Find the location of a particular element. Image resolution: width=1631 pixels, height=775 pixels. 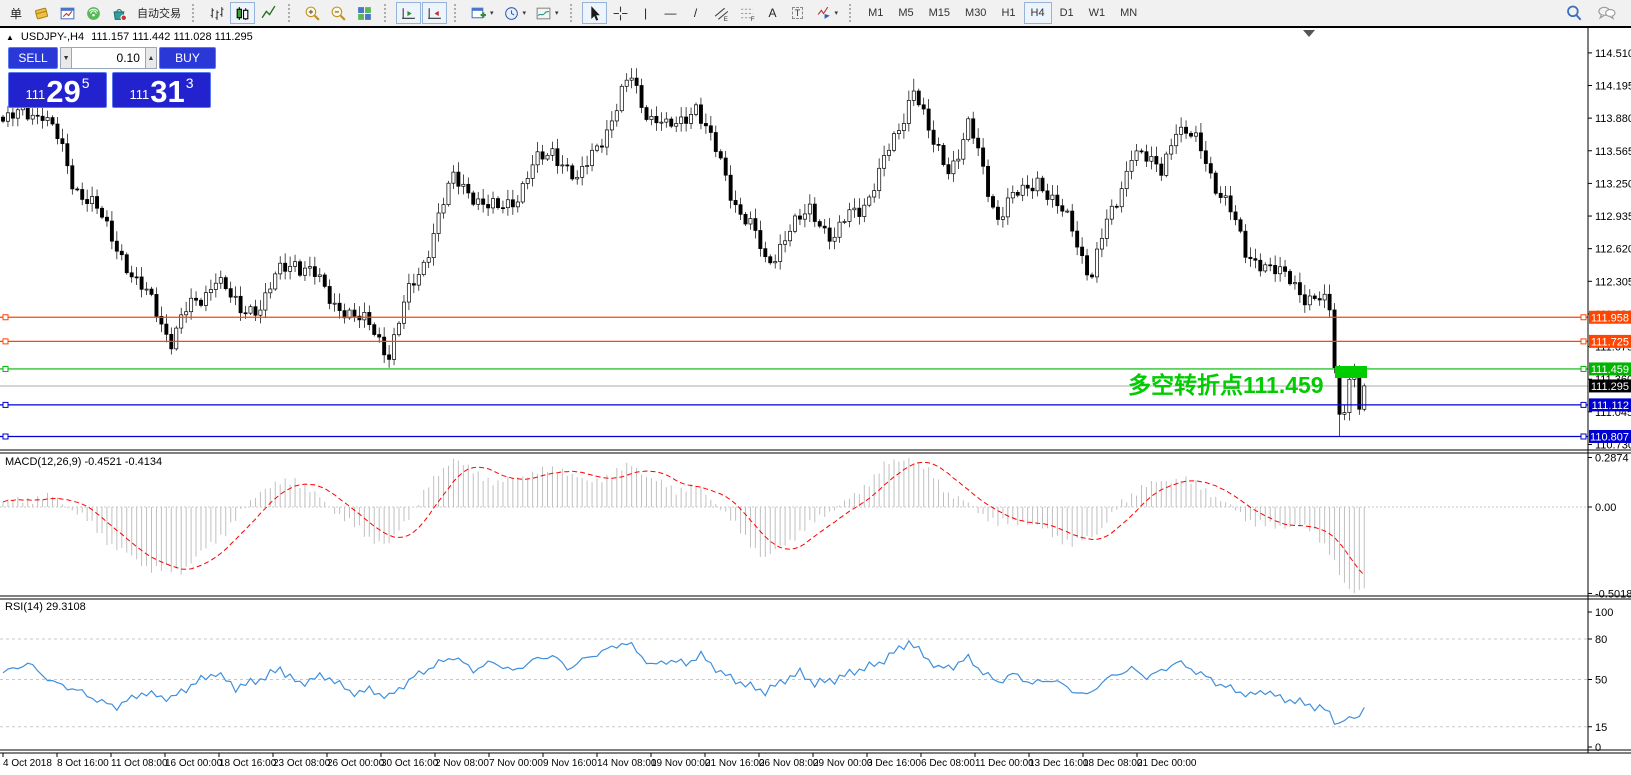

timeframe-label: MN is located at coordinates (1129, 13).